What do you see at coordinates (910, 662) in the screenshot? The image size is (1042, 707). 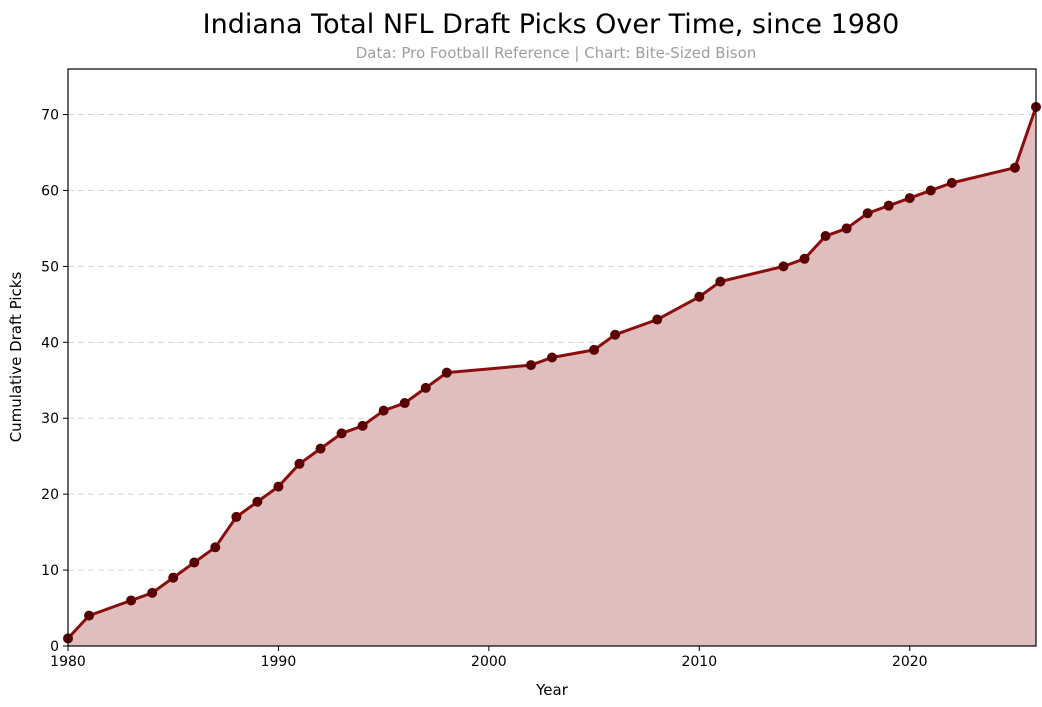 I see `x-tick-label: 2020` at bounding box center [910, 662].